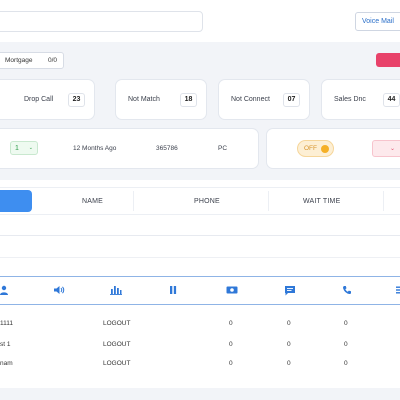 Image resolution: width=400 pixels, height=400 pixels. Describe the element at coordinates (24, 148) in the screenshot. I see `line-select: 1 ⌄` at that location.